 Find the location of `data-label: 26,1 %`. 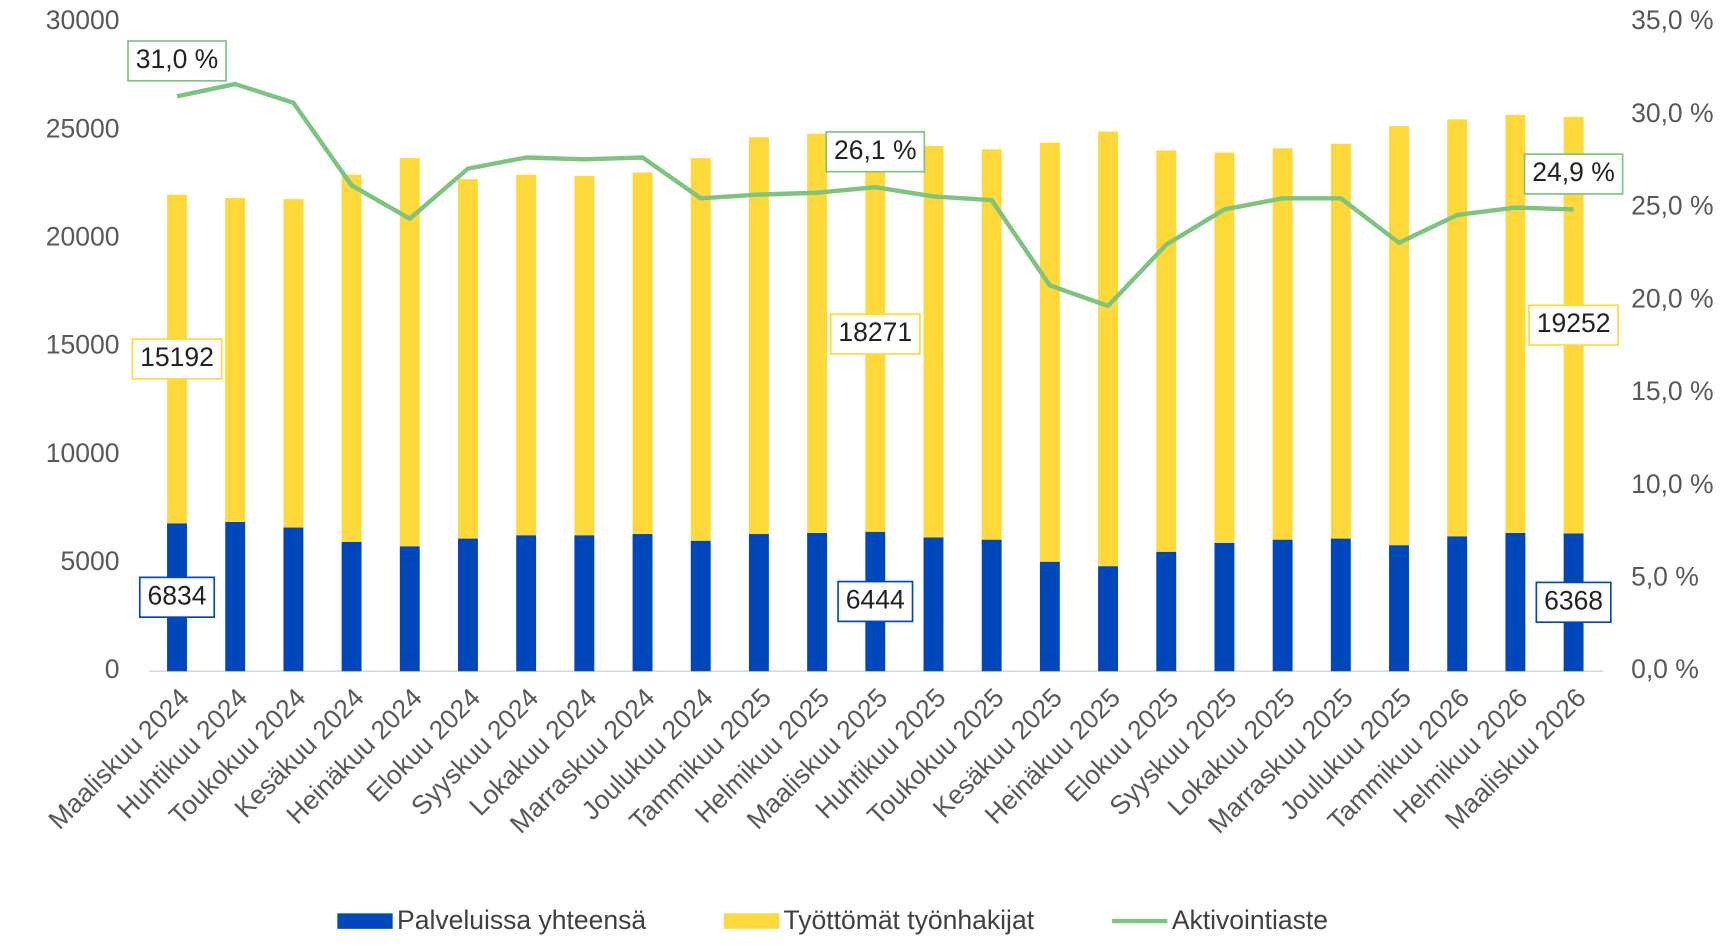

data-label: 26,1 % is located at coordinates (875, 152).